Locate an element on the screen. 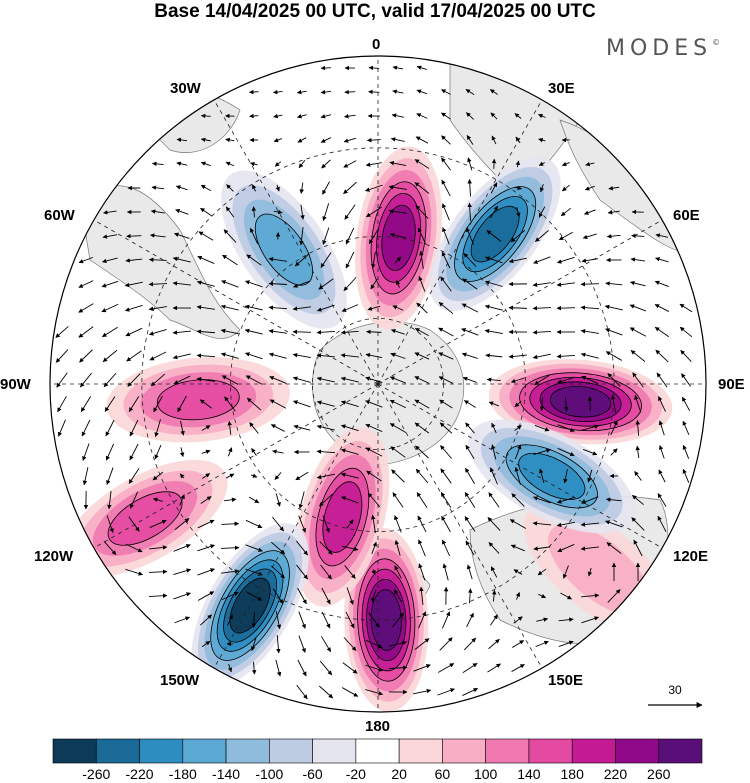  lon-label-150w: 150W is located at coordinates (180, 680).